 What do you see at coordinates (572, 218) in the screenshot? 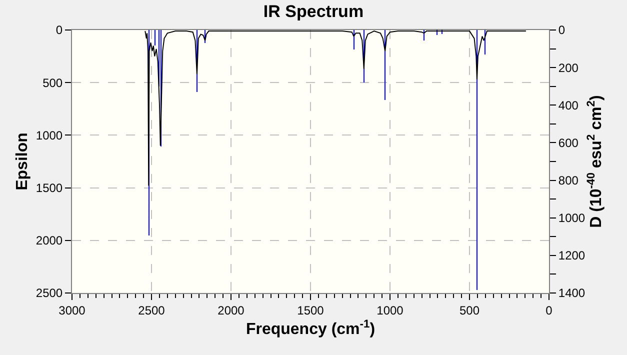
I see `y2-tick-label: 1000` at bounding box center [572, 218].